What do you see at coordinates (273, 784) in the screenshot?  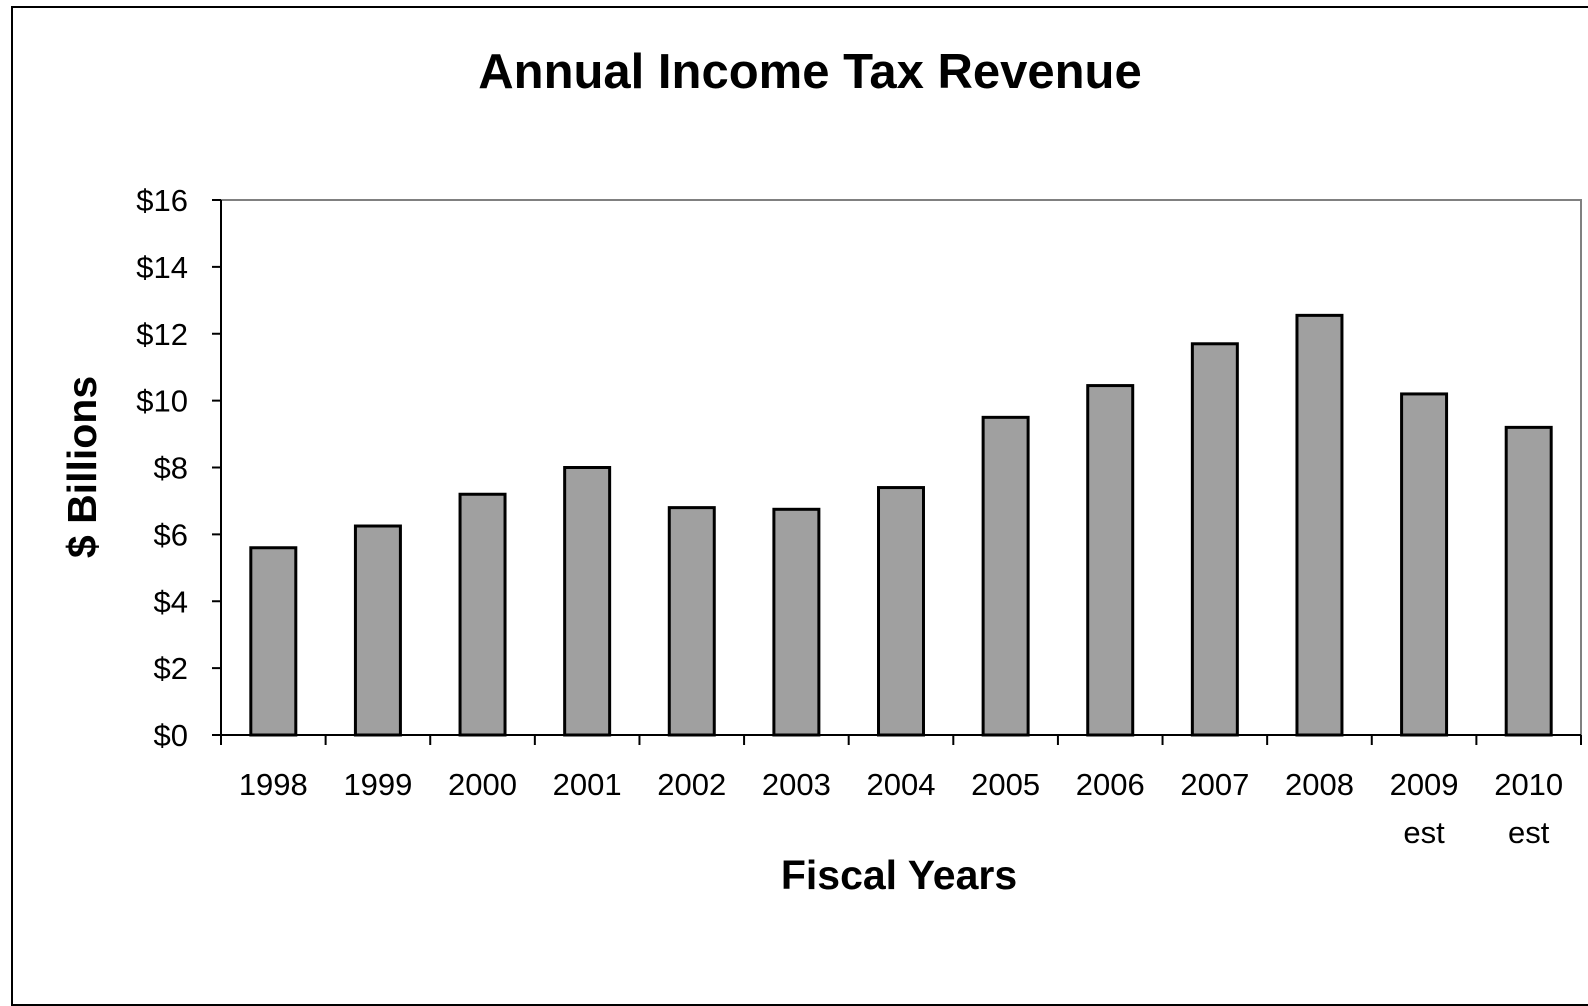 I see `x-tick-label: 1998` at bounding box center [273, 784].